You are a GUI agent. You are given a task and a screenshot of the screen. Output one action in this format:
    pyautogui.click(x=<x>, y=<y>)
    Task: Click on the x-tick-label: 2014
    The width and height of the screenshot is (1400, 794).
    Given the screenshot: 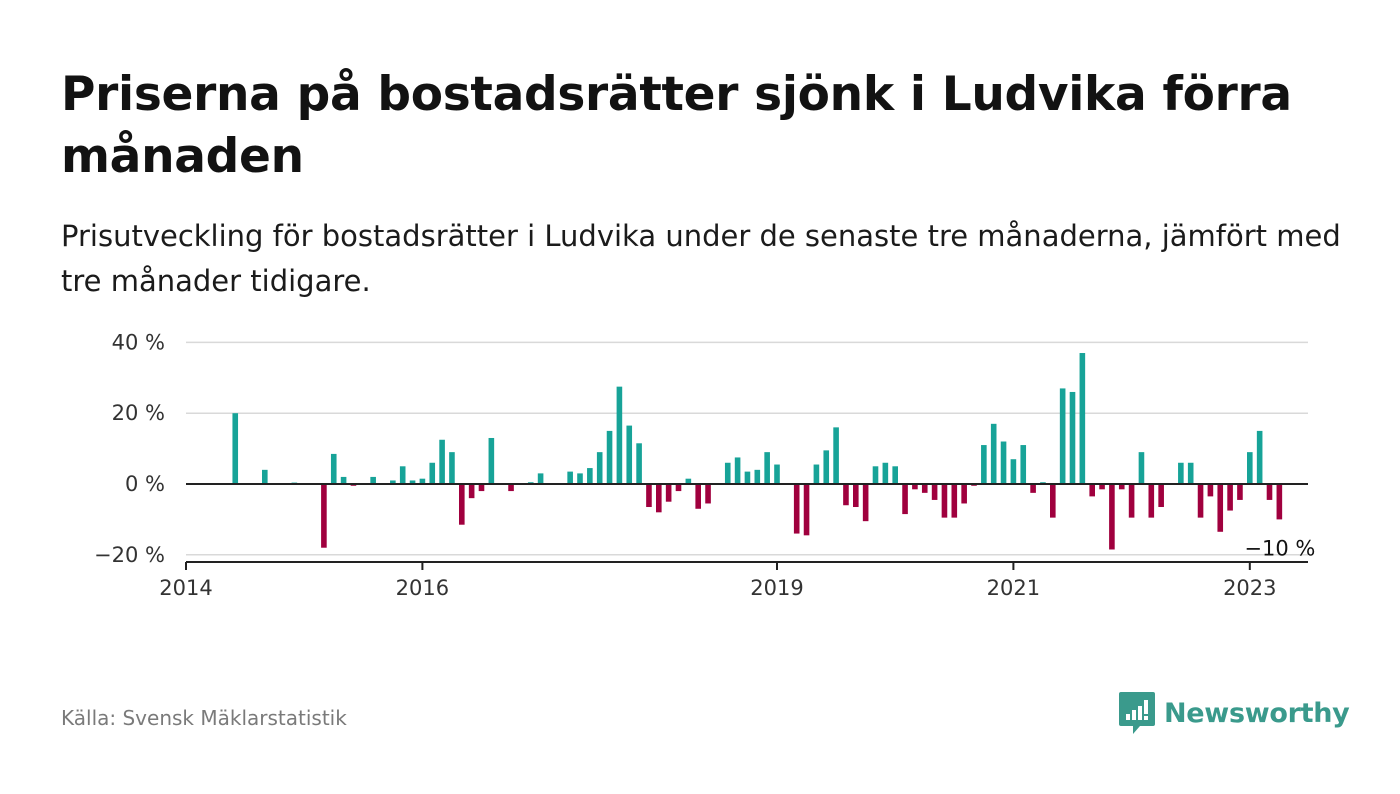 What is the action you would take?
    pyautogui.click(x=185, y=588)
    